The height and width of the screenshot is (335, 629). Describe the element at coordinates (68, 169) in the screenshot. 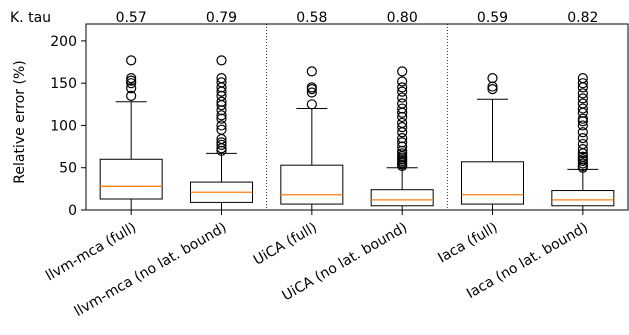

I see `y-tick-label: 50` at that location.